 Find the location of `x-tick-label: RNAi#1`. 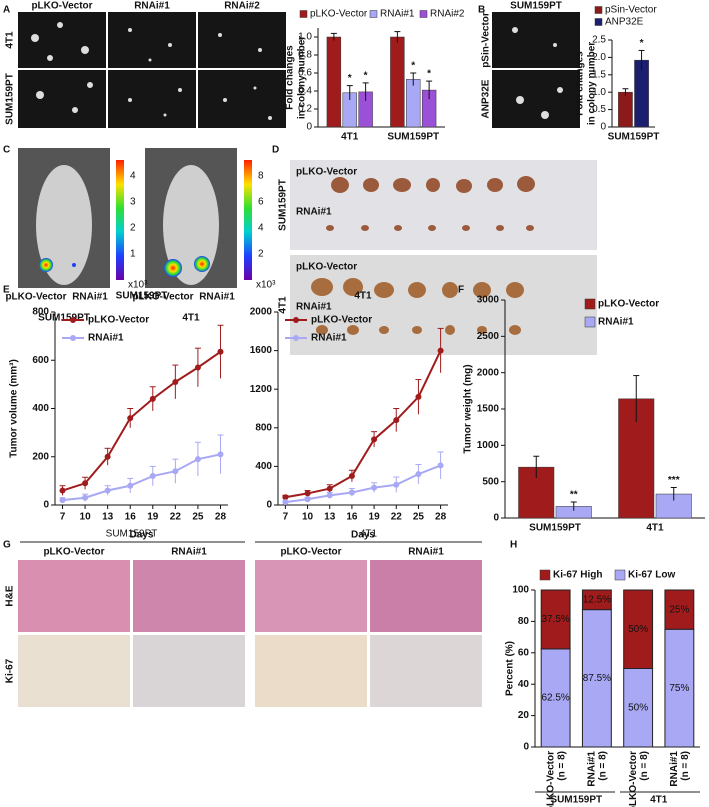

x-tick-label: RNAi#1 is located at coordinates (674, 769).